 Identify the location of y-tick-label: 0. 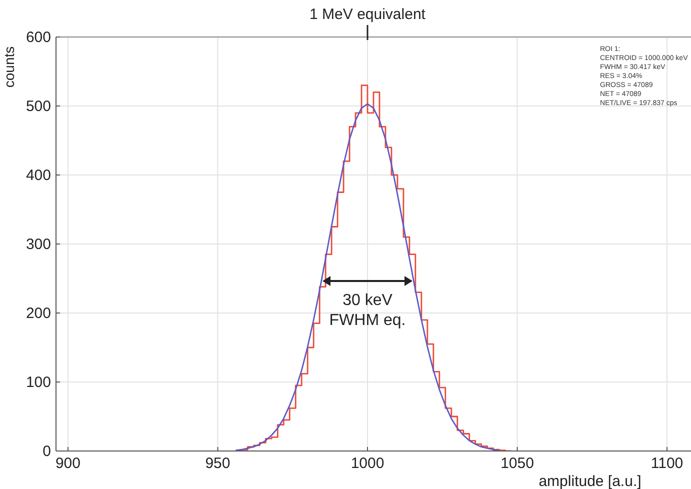
(46, 451).